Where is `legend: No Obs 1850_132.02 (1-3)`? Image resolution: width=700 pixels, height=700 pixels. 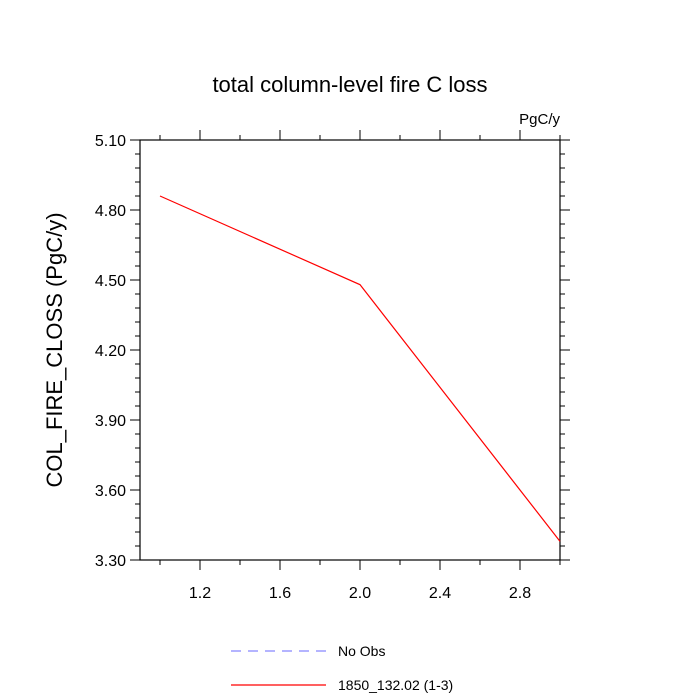
legend: No Obs 1850_132.02 (1-3) is located at coordinates (342, 668).